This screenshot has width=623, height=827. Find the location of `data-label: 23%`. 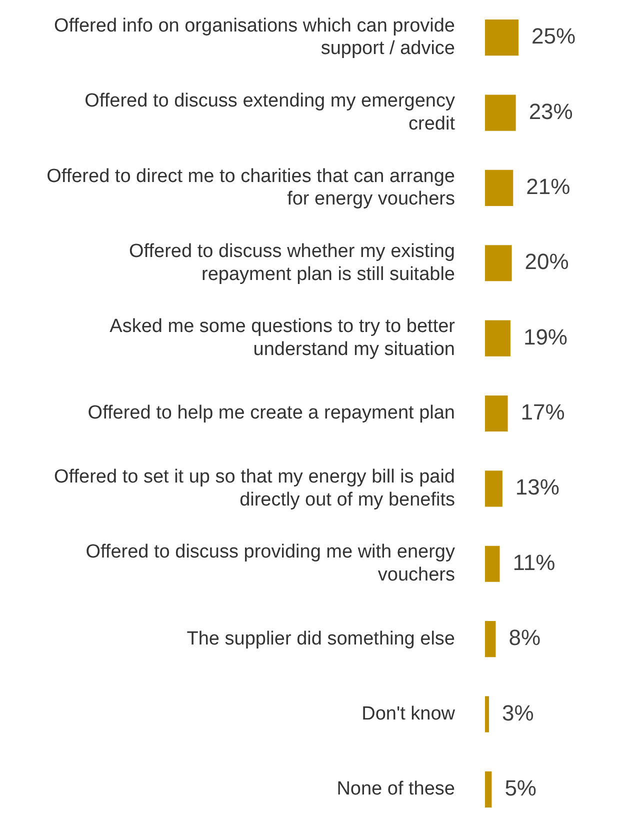

data-label: 23% is located at coordinates (550, 111).